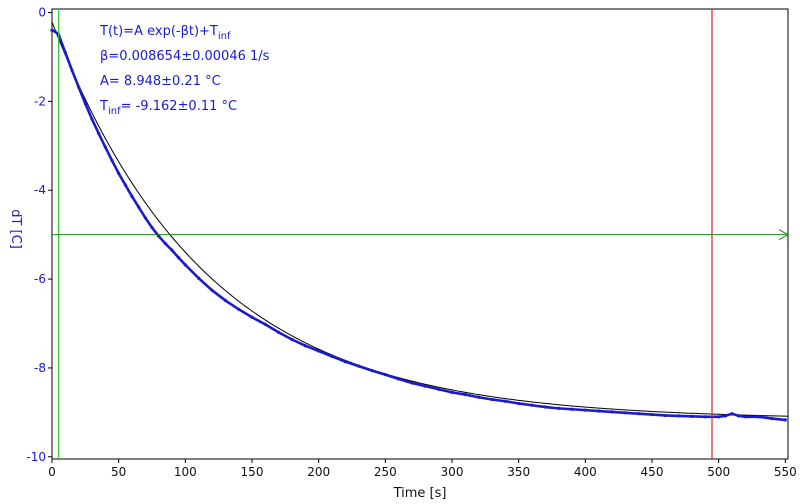 The image size is (800, 504). Describe the element at coordinates (318, 472) in the screenshot. I see `x-tick-label: 200` at that location.